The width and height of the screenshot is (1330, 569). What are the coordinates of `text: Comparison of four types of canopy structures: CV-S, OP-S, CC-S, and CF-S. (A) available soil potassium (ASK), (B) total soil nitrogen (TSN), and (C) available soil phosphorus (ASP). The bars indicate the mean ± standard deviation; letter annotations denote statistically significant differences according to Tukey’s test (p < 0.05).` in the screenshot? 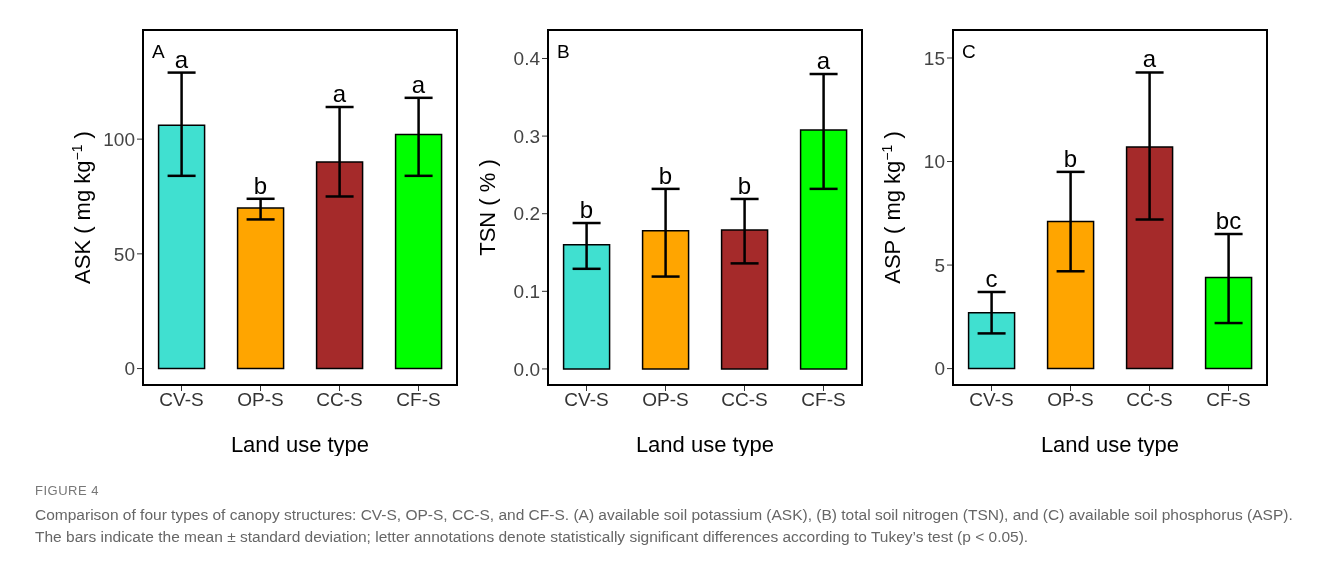 It's located at (664, 526).